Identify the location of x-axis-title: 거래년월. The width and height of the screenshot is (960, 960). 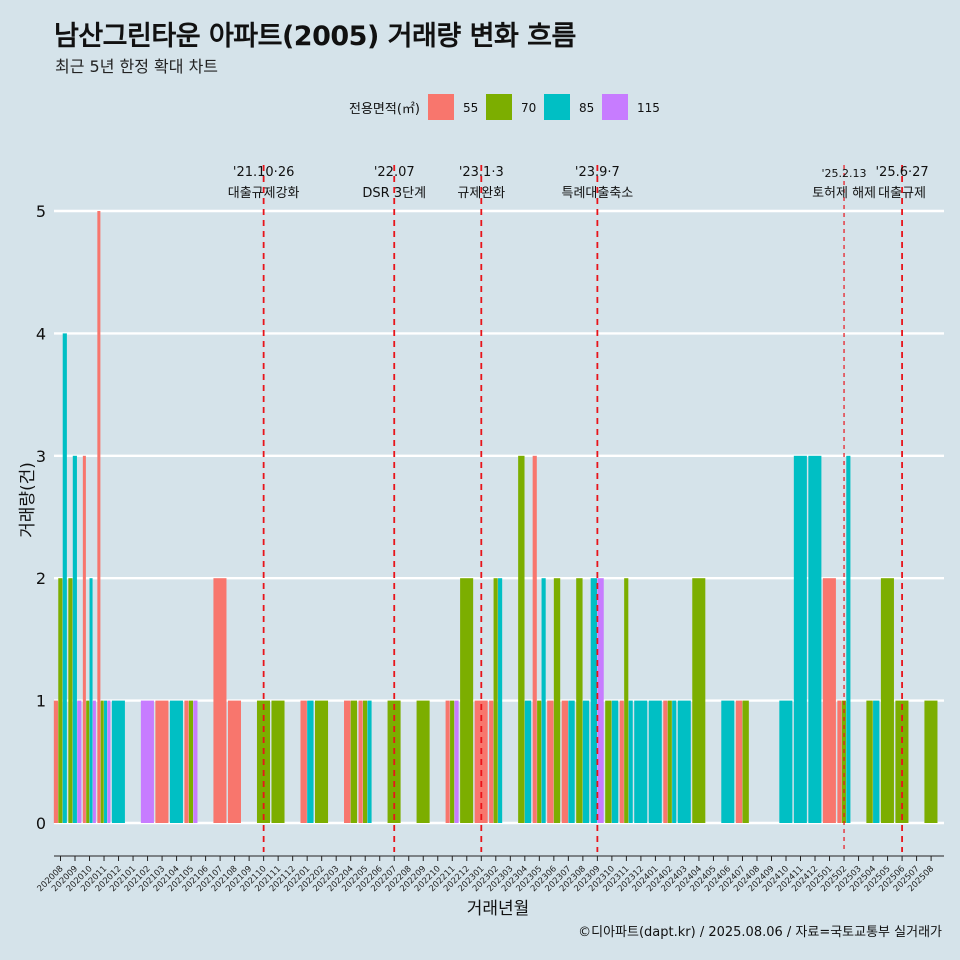
(498, 909).